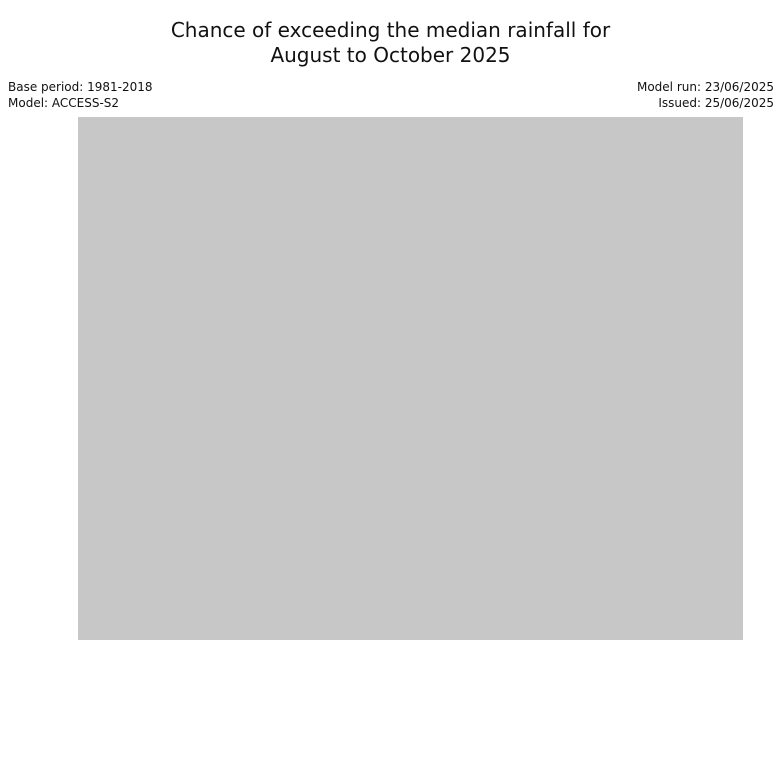 The height and width of the screenshot is (781, 781). I want to click on title-line-2: August to October 2025, so click(390, 55).